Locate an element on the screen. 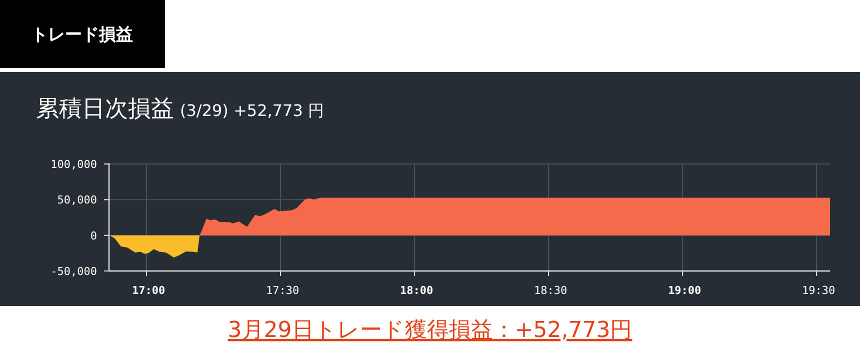 The image size is (860, 345). x-tick-label: 18:30 is located at coordinates (551, 290).